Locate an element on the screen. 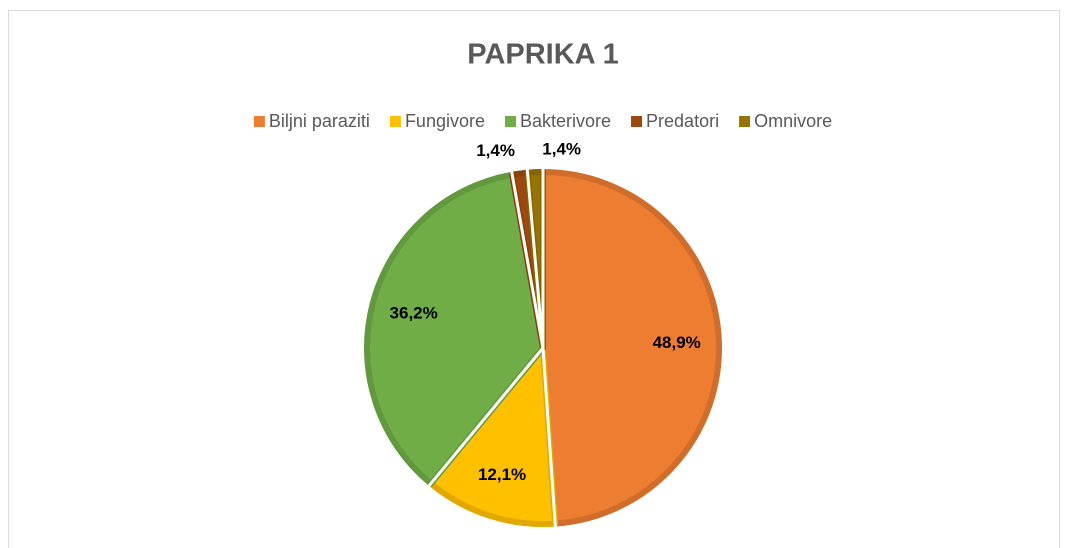 The image size is (1068, 548). legend-label: Bakterivore is located at coordinates (565, 121).